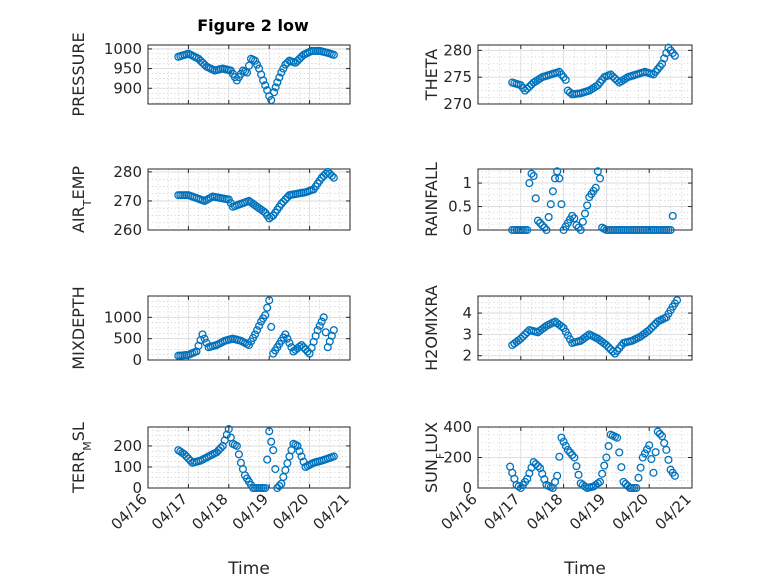 The height and width of the screenshot is (583, 778). Describe the element at coordinates (630, 511) in the screenshot. I see `sun_flux-xtick-label: 04/20` at that location.